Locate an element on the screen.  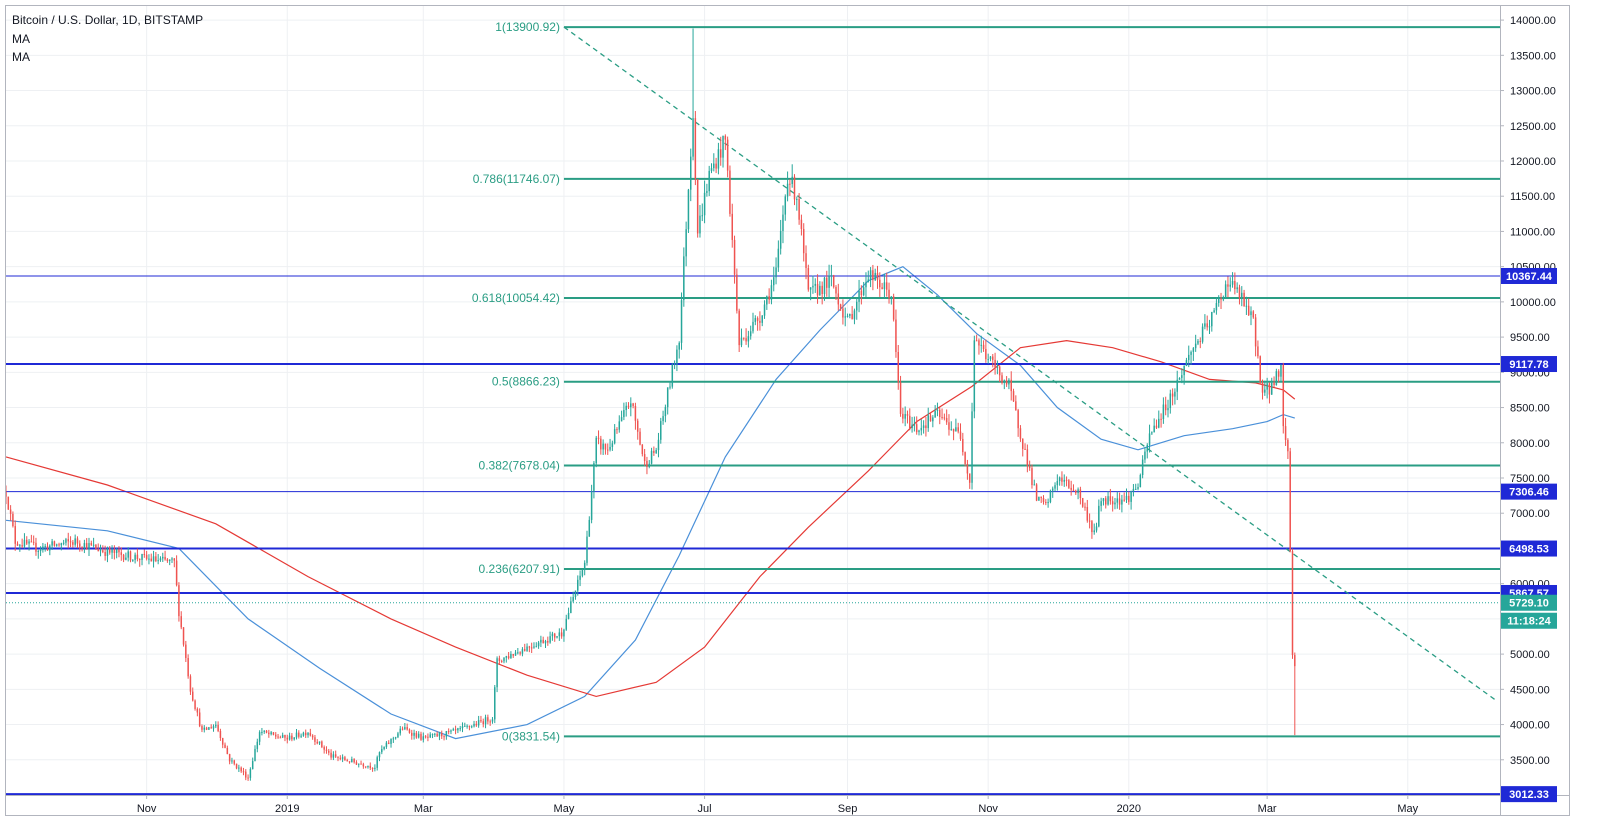
y-tick-label: 12500.00 is located at coordinates (1533, 127).